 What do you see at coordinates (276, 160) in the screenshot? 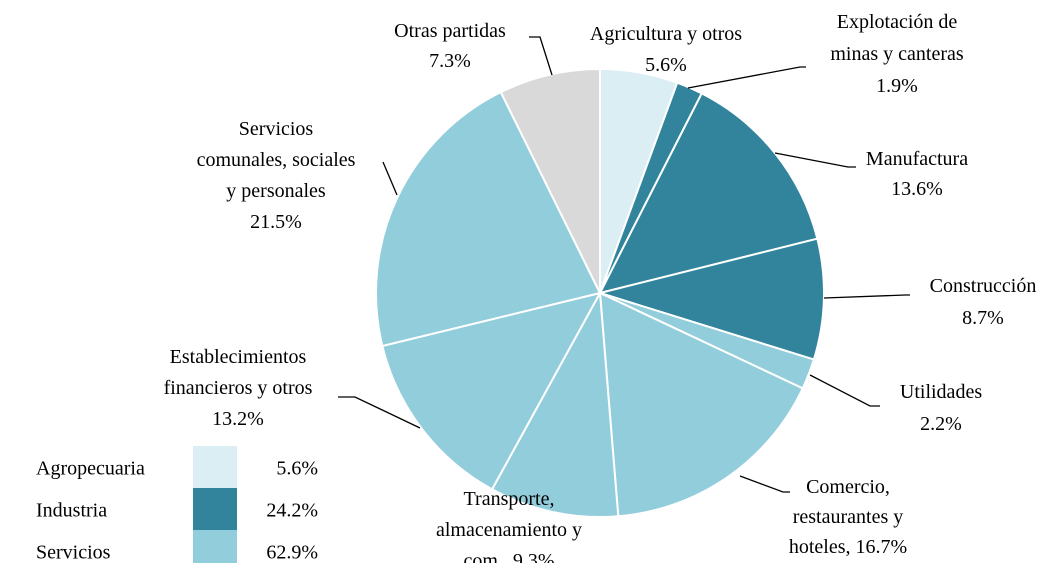
I see `label-line: comunales, sociales` at bounding box center [276, 160].